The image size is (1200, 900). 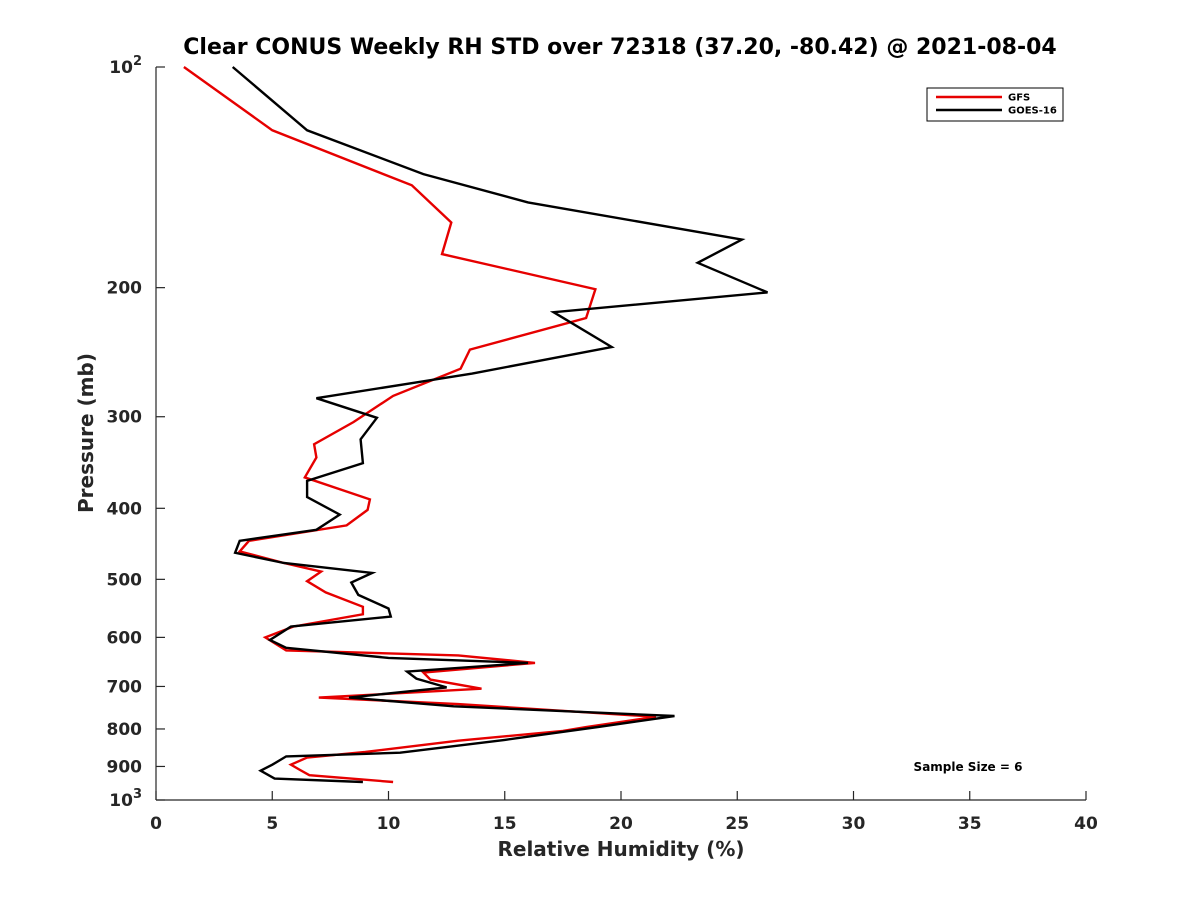 I want to click on y-tick-label: 400, so click(x=125, y=509).